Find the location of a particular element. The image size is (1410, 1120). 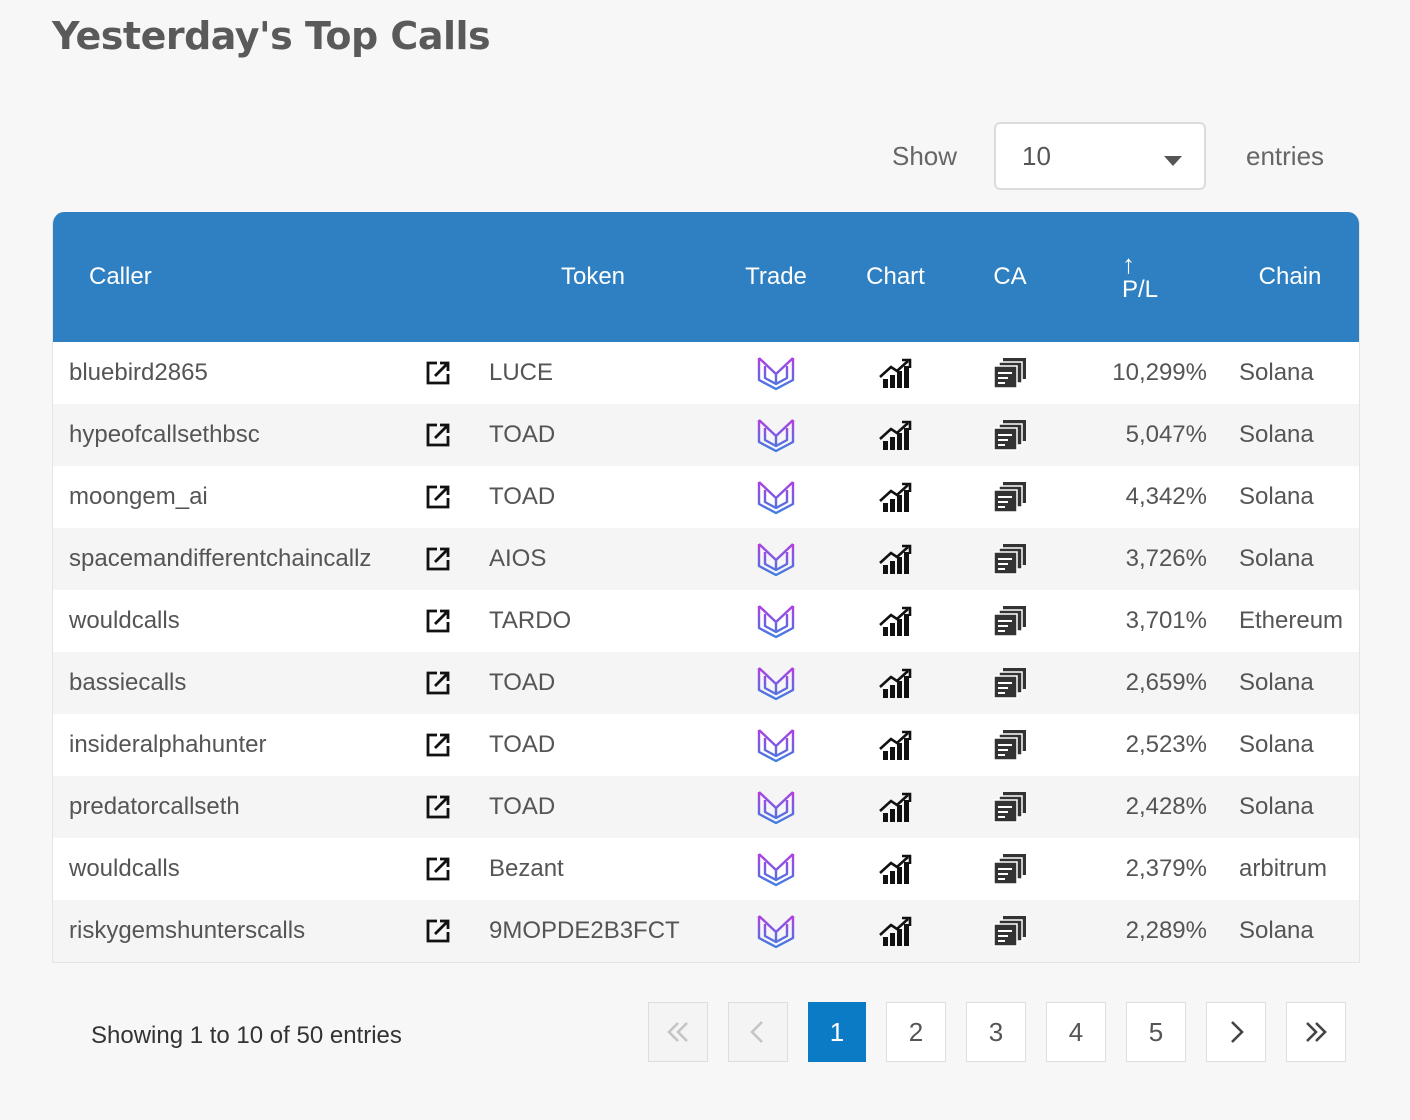

token-name: TARDO is located at coordinates (530, 620).